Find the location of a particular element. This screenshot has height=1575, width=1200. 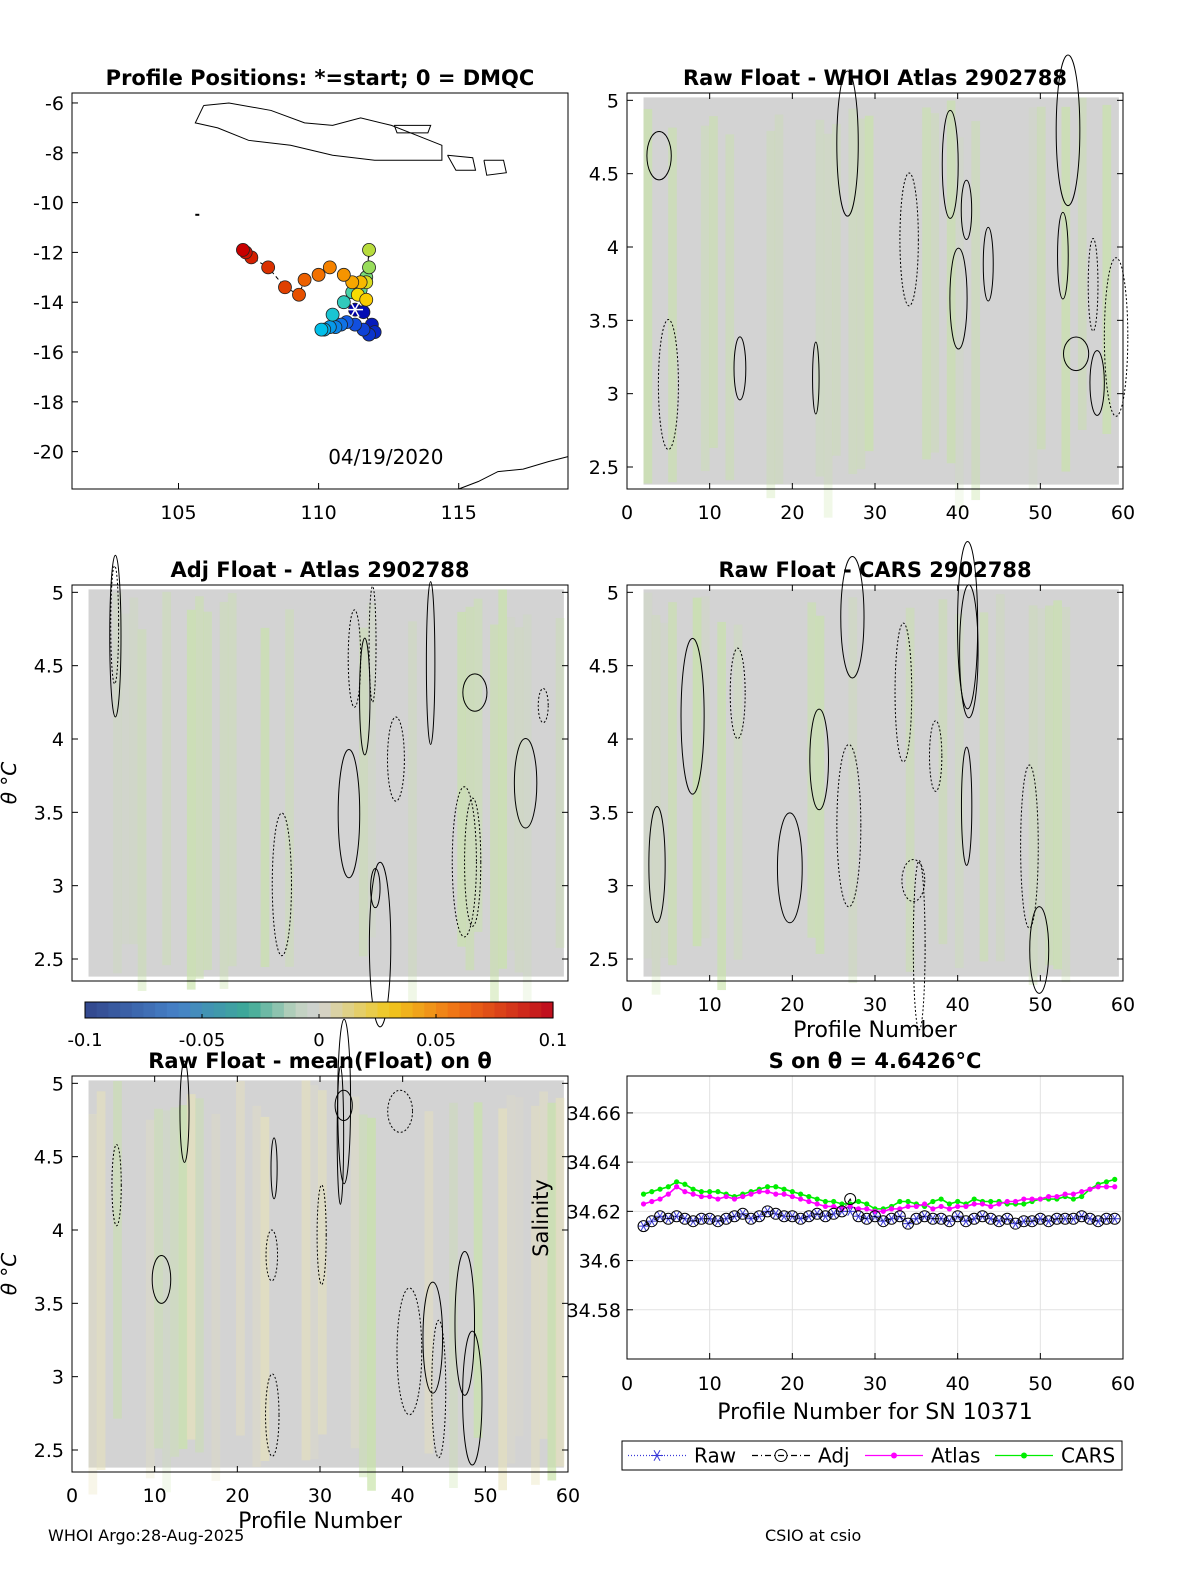

legend-label: Raw is located at coordinates (715, 1456).